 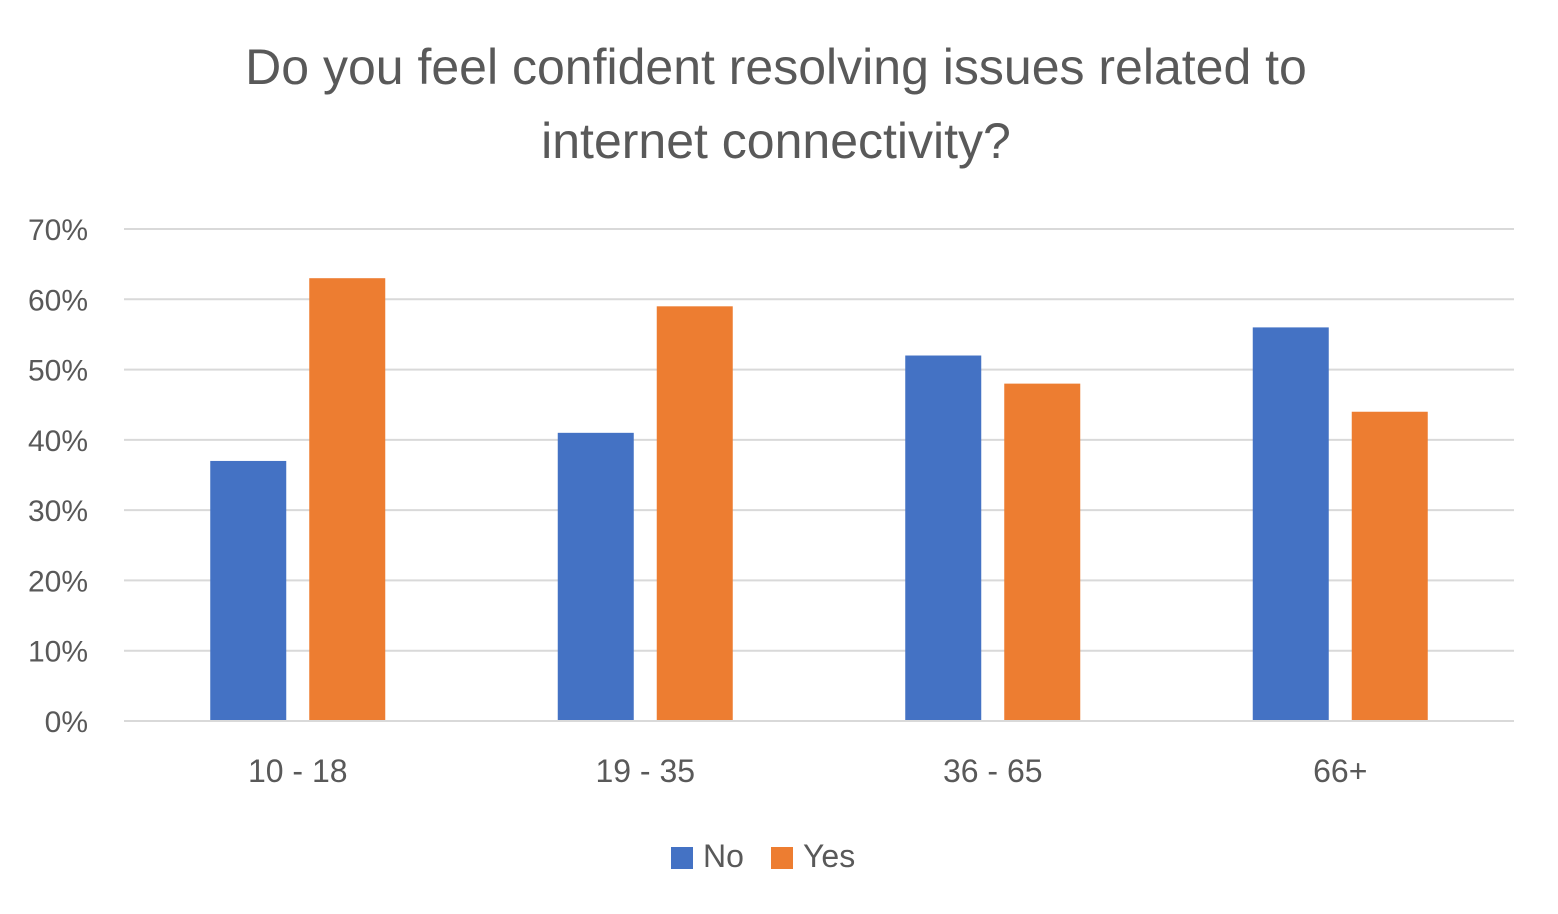 What do you see at coordinates (58, 441) in the screenshot?
I see `y-tick-label: 40%` at bounding box center [58, 441].